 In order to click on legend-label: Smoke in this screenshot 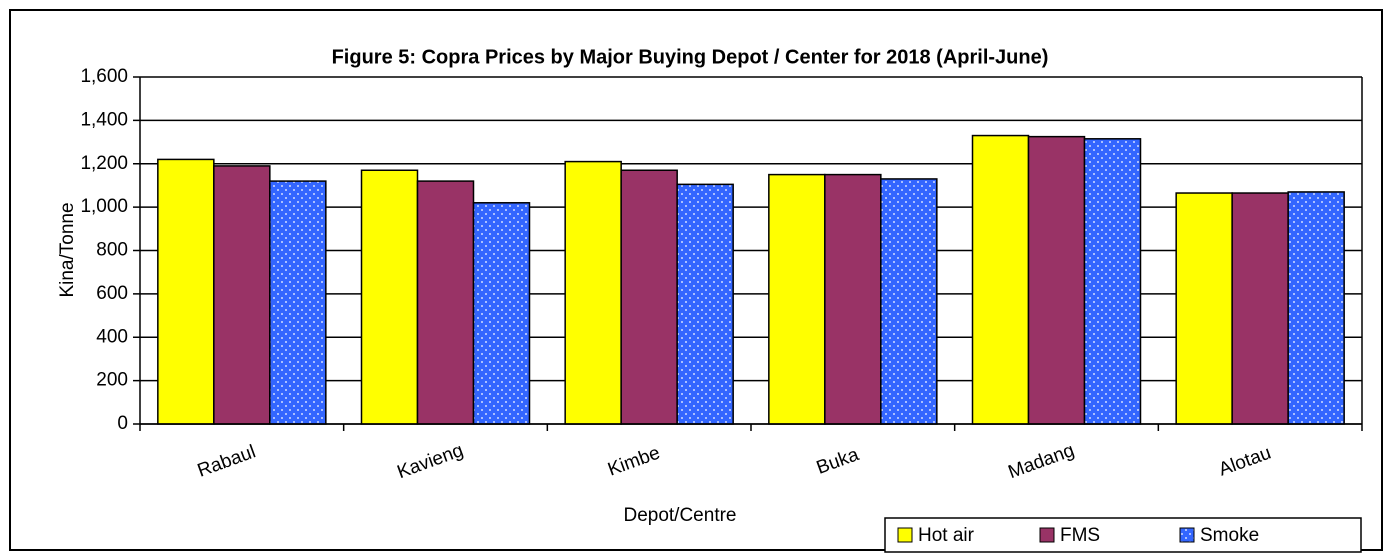, I will do `click(1229, 535)`.